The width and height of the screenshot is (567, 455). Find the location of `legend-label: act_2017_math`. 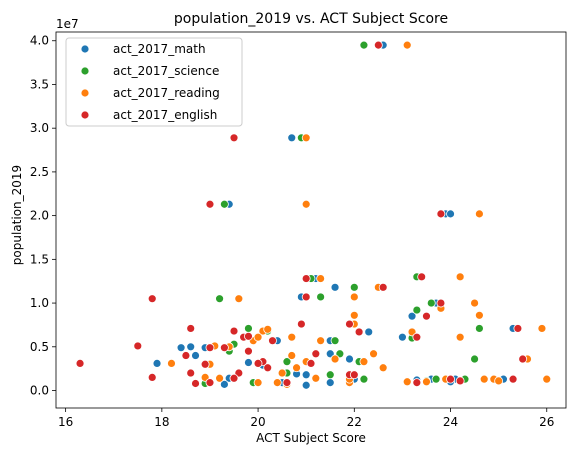

legend-label: act_2017_math is located at coordinates (159, 49).